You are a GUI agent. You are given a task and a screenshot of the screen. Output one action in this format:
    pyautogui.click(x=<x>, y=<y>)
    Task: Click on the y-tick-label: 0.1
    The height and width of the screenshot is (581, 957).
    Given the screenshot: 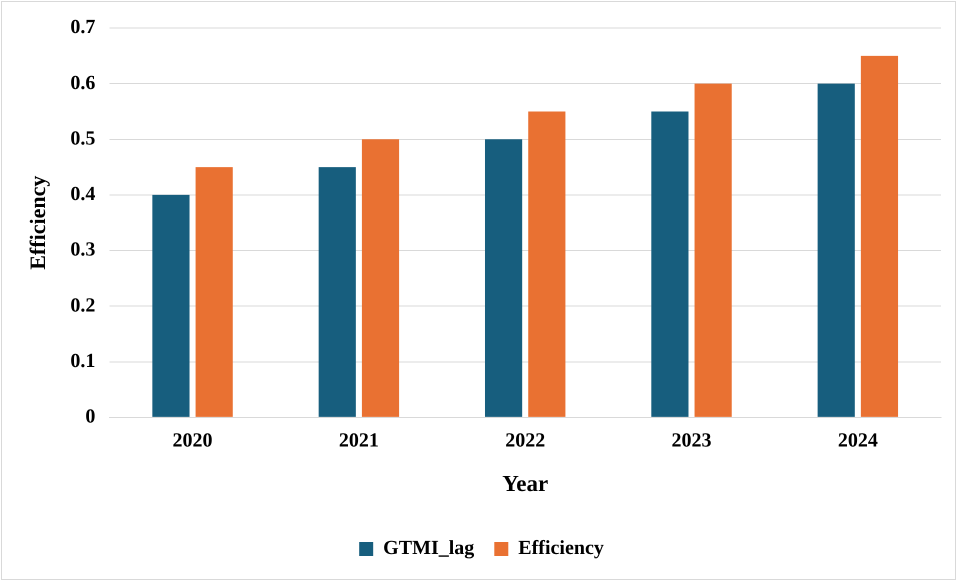 What is the action you would take?
    pyautogui.click(x=83, y=361)
    